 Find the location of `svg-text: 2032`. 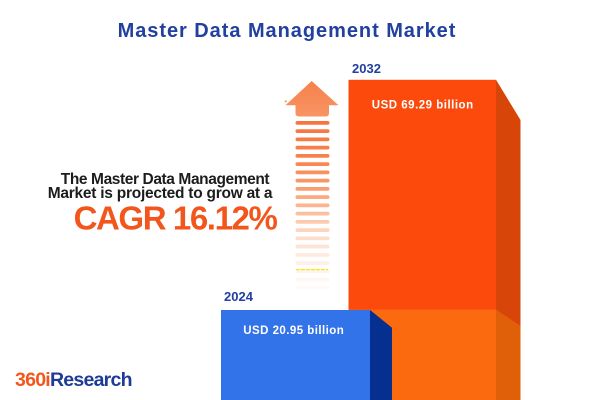

svg-text: 2032 is located at coordinates (366, 68).